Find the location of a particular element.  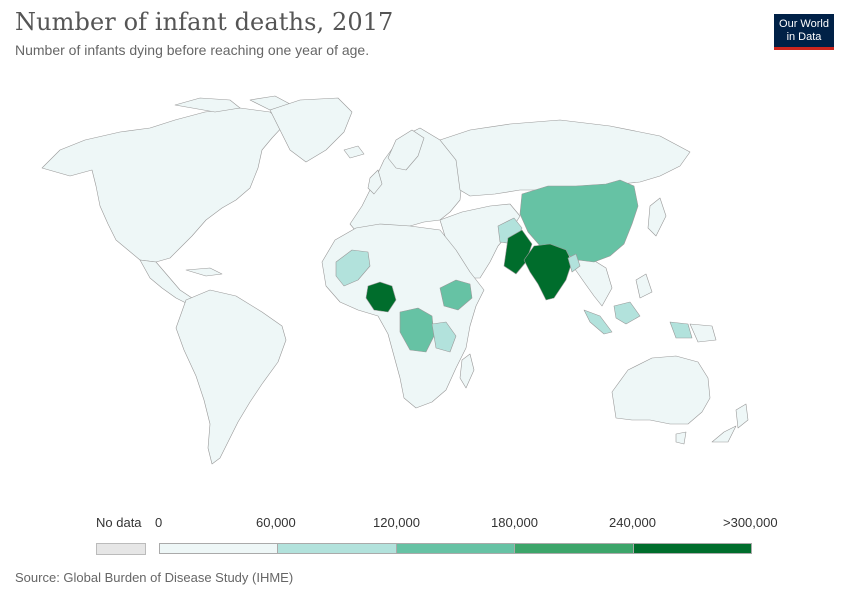

legend-tick-0: 0 is located at coordinates (159, 522).